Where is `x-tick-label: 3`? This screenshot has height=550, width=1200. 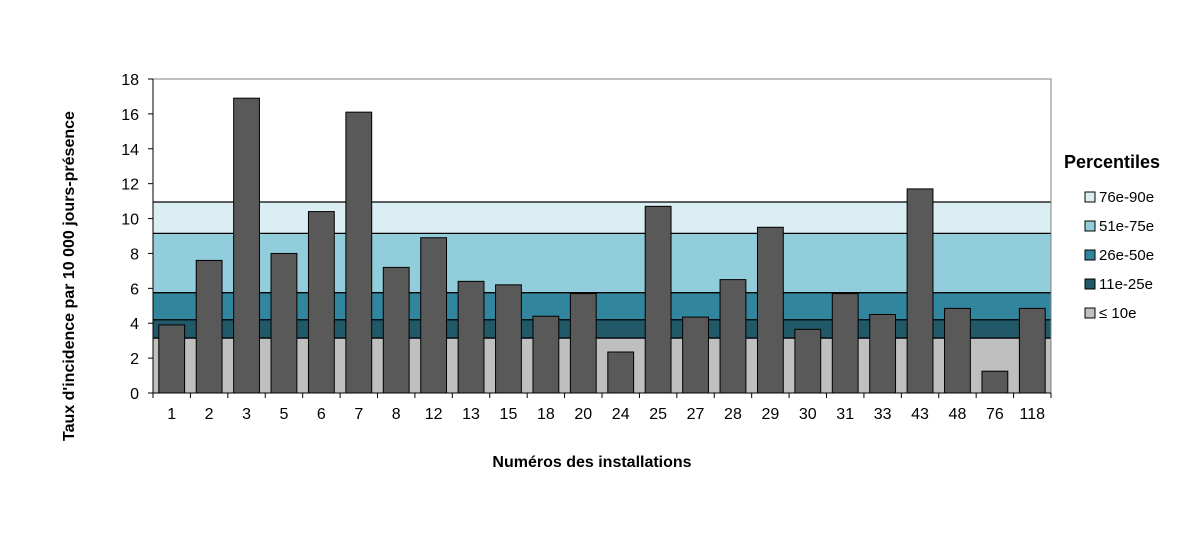 x-tick-label: 3 is located at coordinates (246, 414).